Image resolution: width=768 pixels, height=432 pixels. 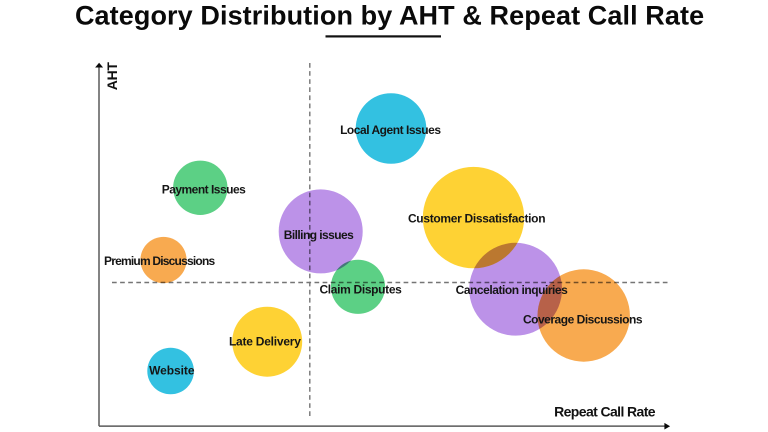 What do you see at coordinates (390, 130) in the screenshot?
I see `svg-text: Local Agent Issues` at bounding box center [390, 130].